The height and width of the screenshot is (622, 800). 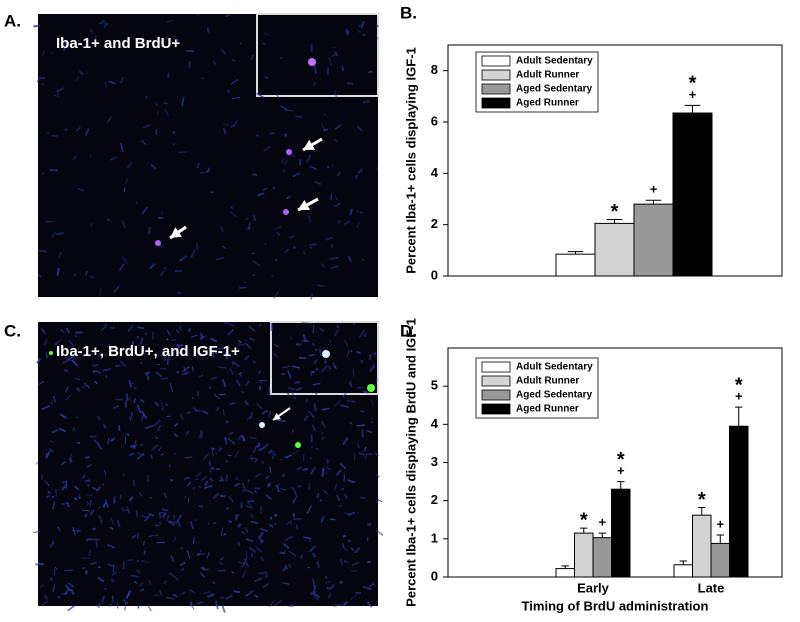 I want to click on legend-label: Aged Runner, so click(x=547, y=409).